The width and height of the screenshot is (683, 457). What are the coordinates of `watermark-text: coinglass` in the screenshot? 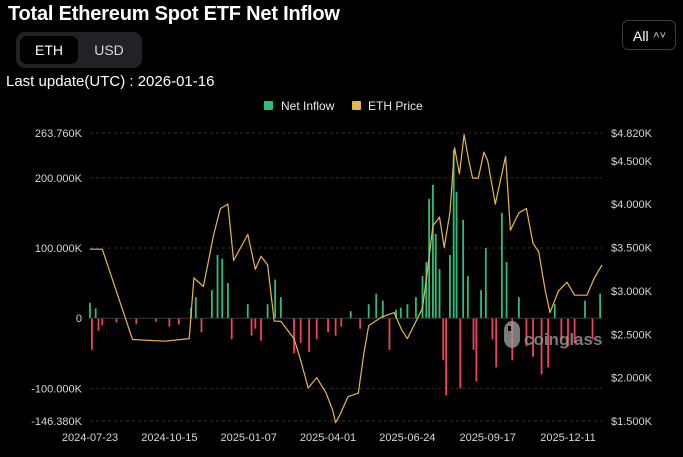 It's located at (563, 339).